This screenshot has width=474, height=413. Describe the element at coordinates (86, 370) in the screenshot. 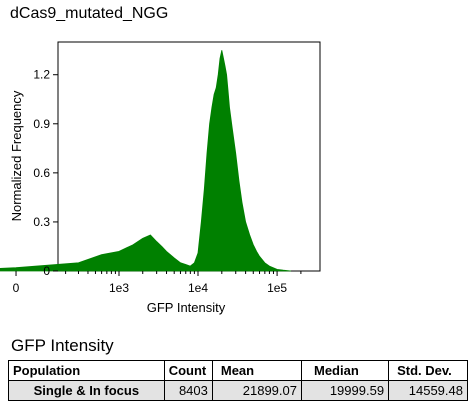

I see `column-header-population: Population` at that location.